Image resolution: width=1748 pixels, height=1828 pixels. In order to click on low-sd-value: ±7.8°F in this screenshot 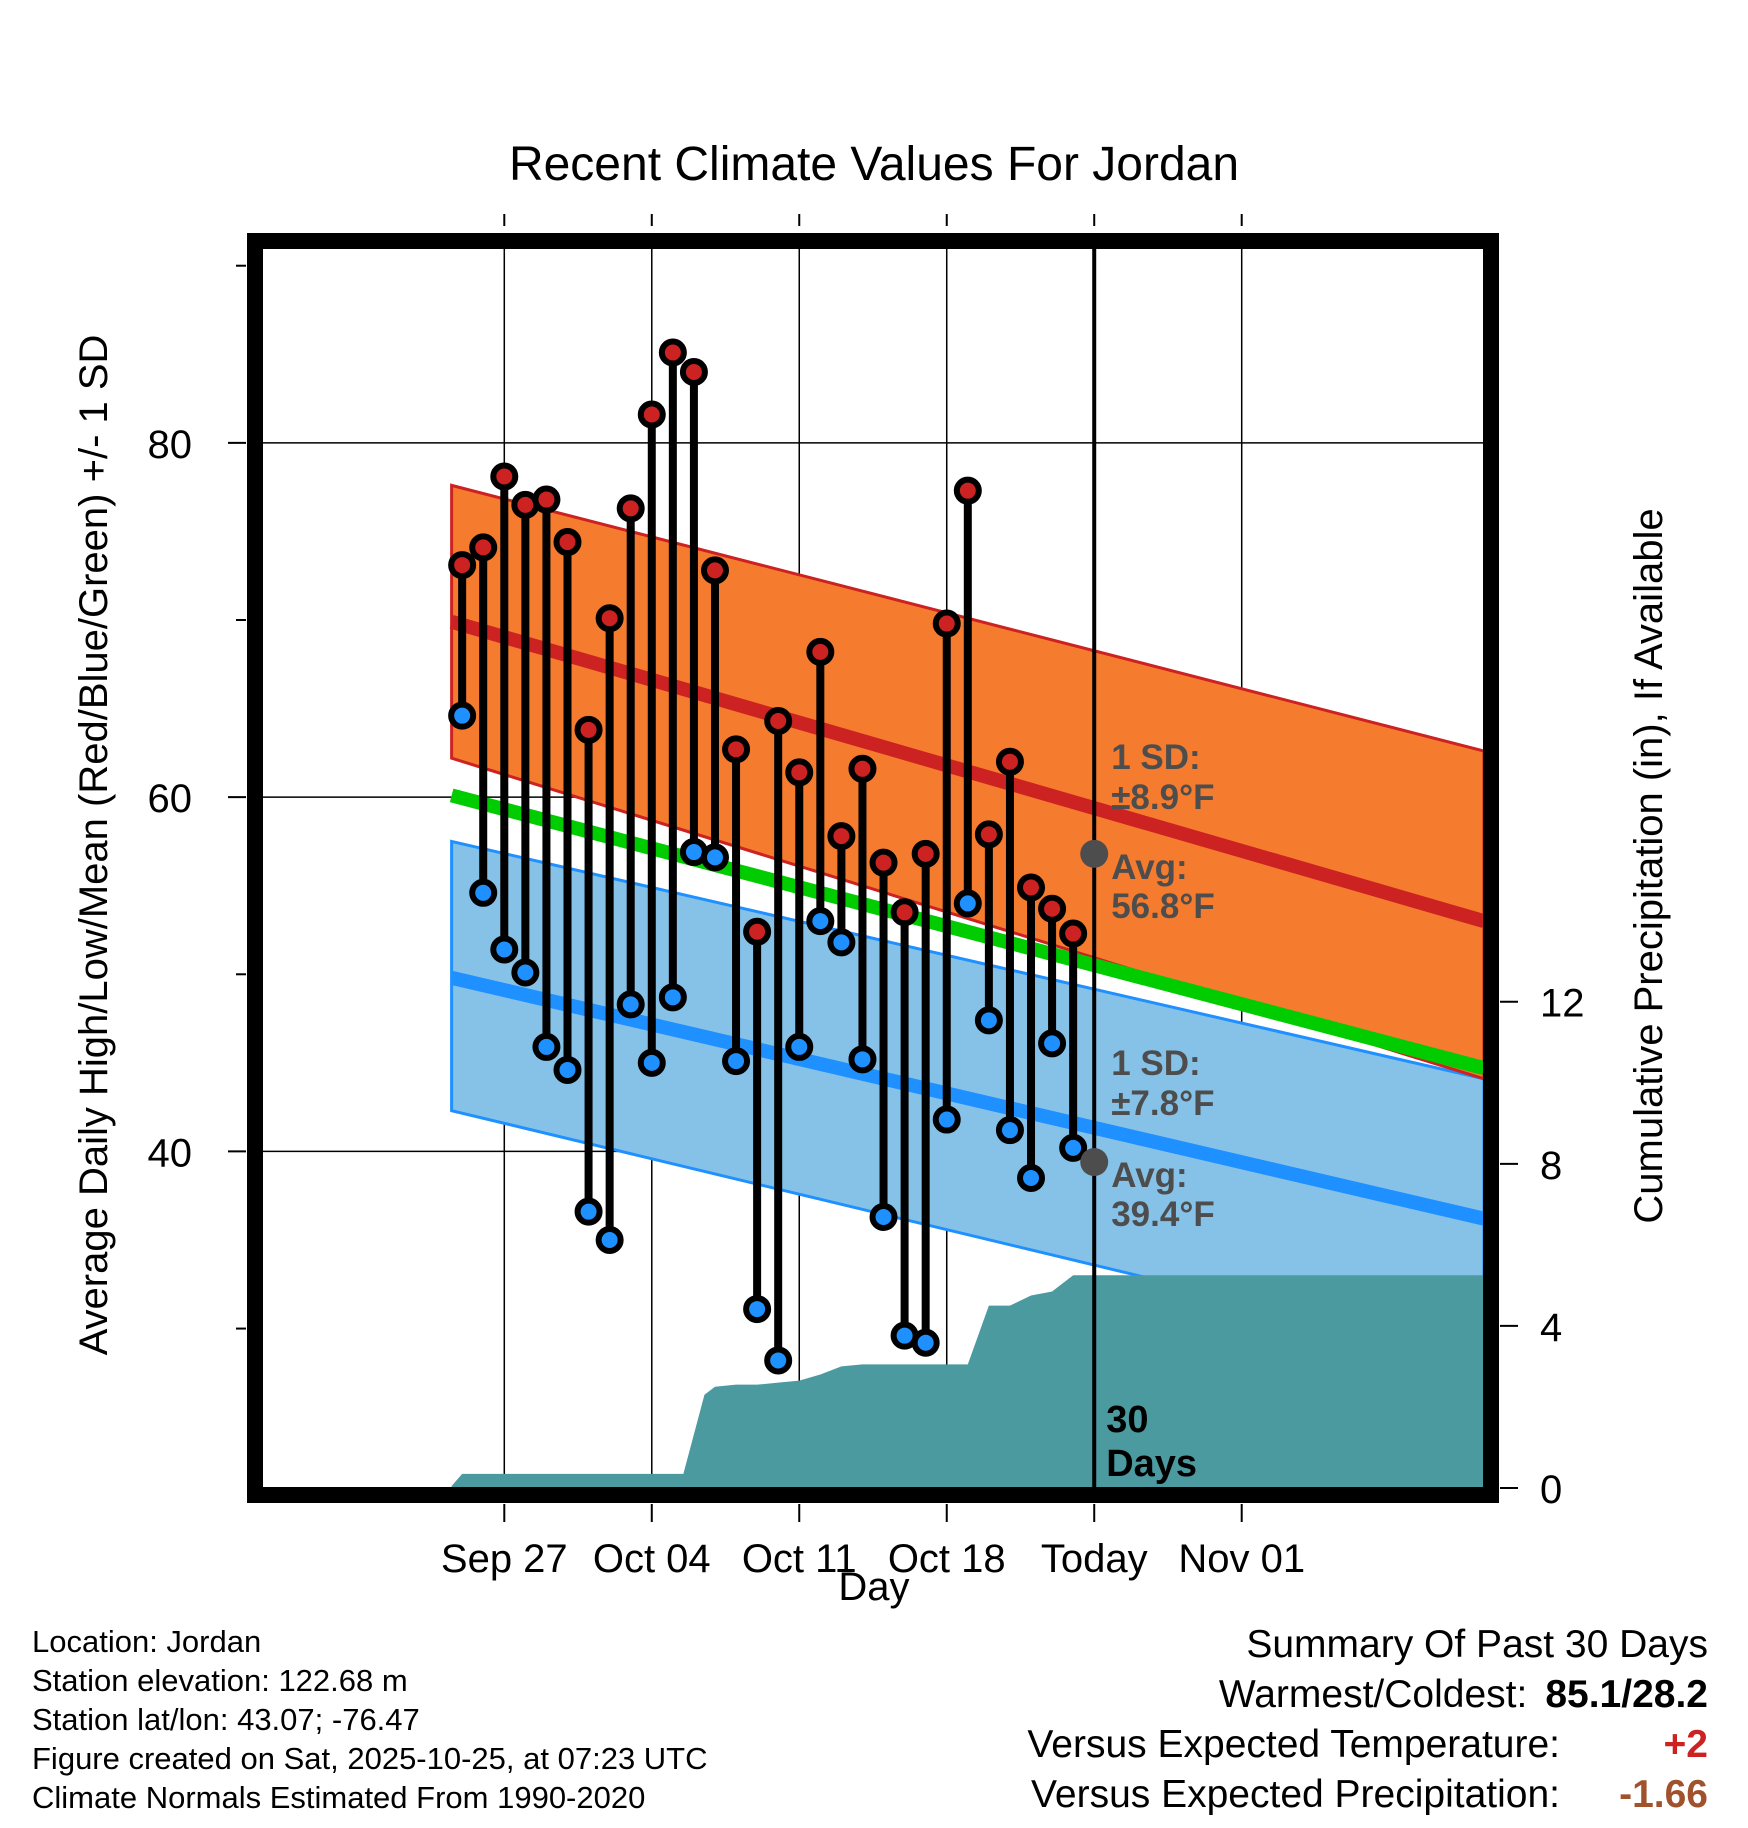, I will do `click(1162, 1103)`.